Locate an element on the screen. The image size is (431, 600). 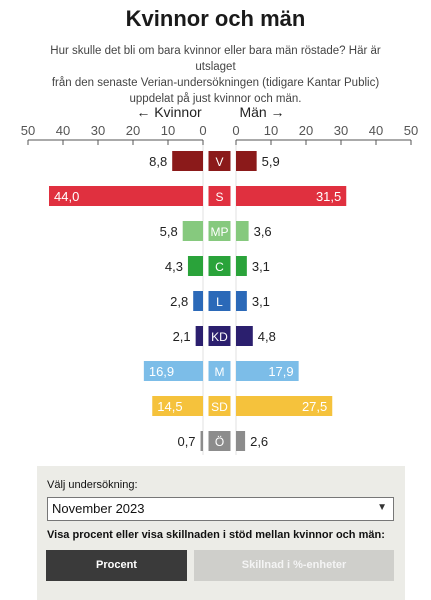
bar-kvinnor-s is located at coordinates (126, 196).